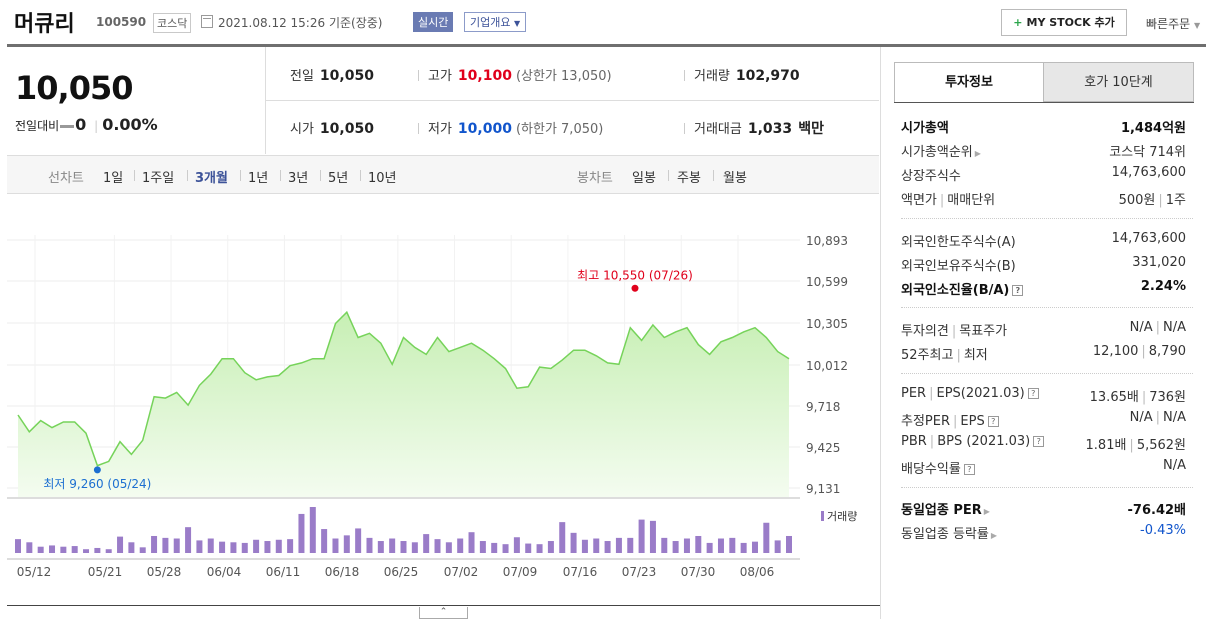 The height and width of the screenshot is (619, 1211). I want to click on opinion-row: 투자의견 | 목표주가 N/A | N/A, so click(1043, 329).